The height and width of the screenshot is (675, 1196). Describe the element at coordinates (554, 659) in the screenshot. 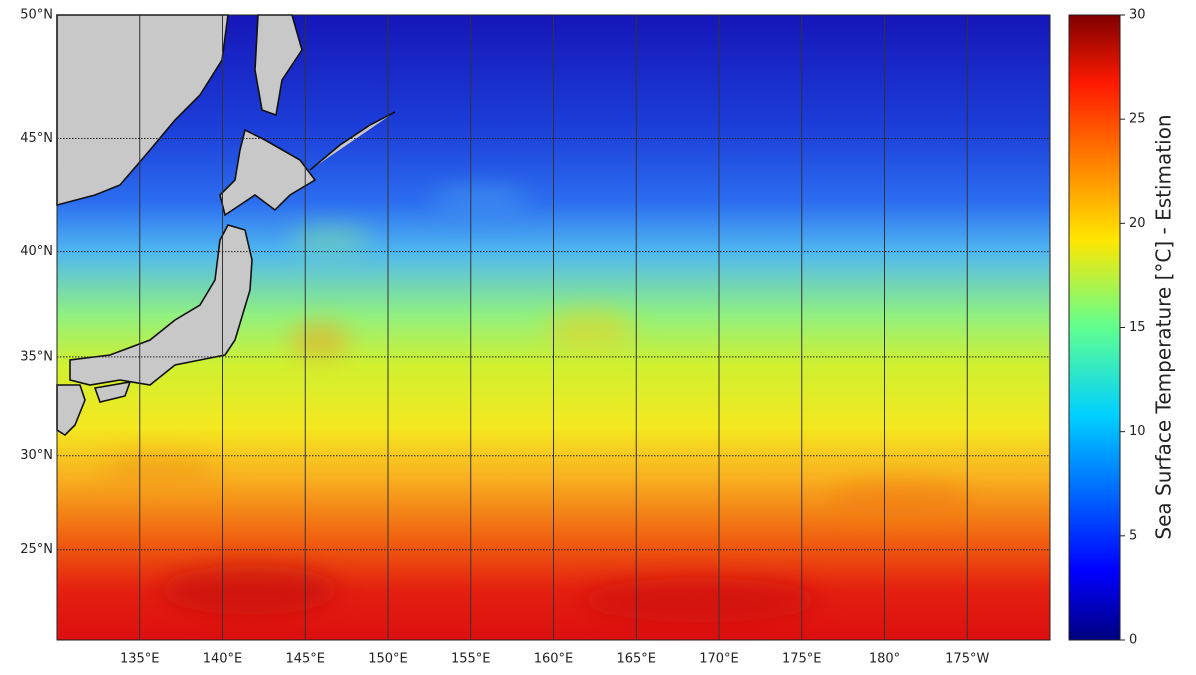

I see `lon-label: 160°E` at that location.